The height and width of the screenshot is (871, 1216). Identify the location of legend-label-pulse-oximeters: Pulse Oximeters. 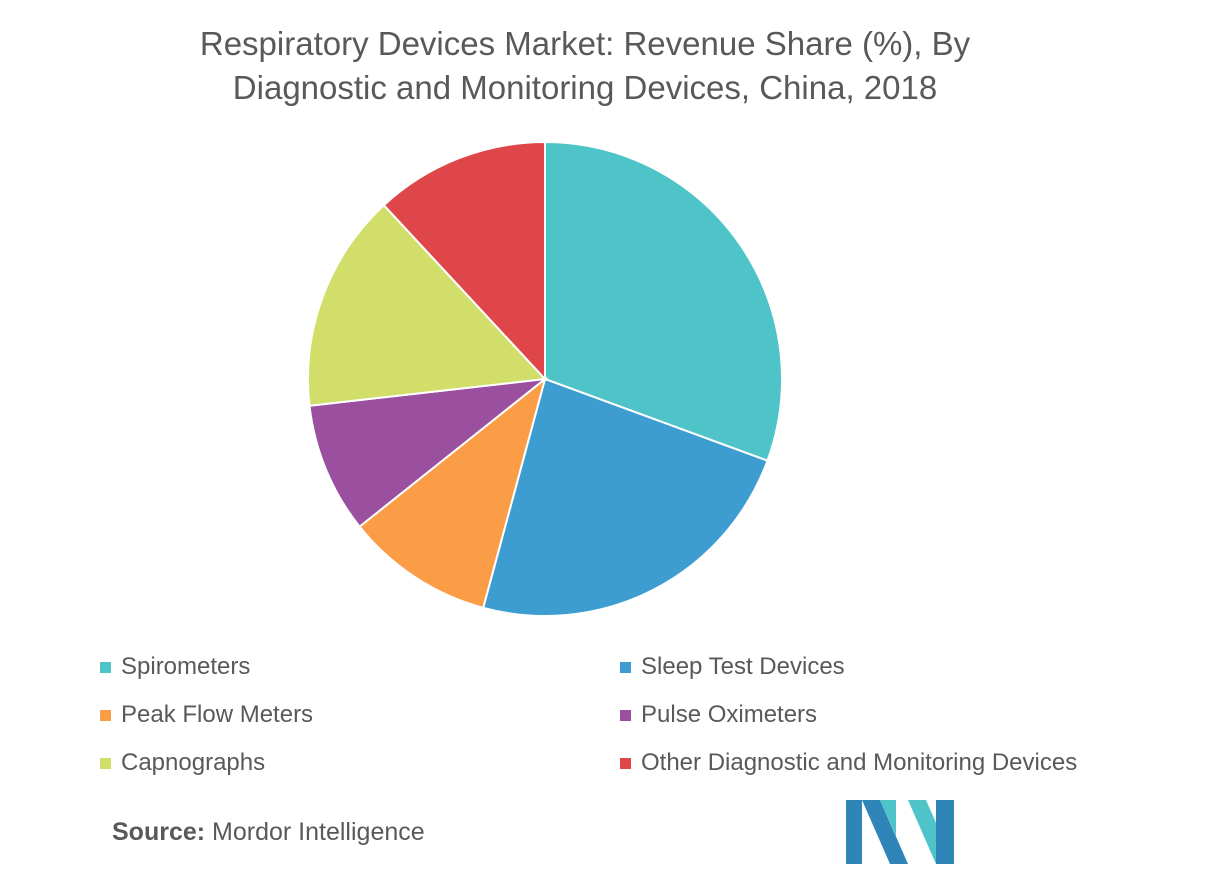
(729, 714).